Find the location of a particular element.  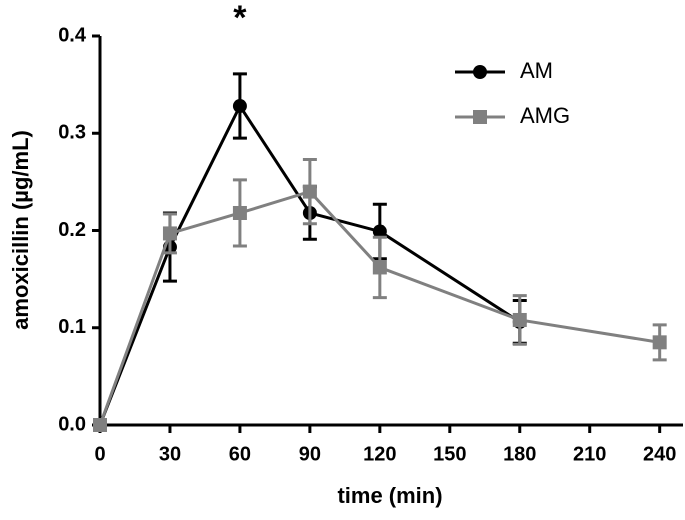

x-tick-label: 240 is located at coordinates (659, 454).